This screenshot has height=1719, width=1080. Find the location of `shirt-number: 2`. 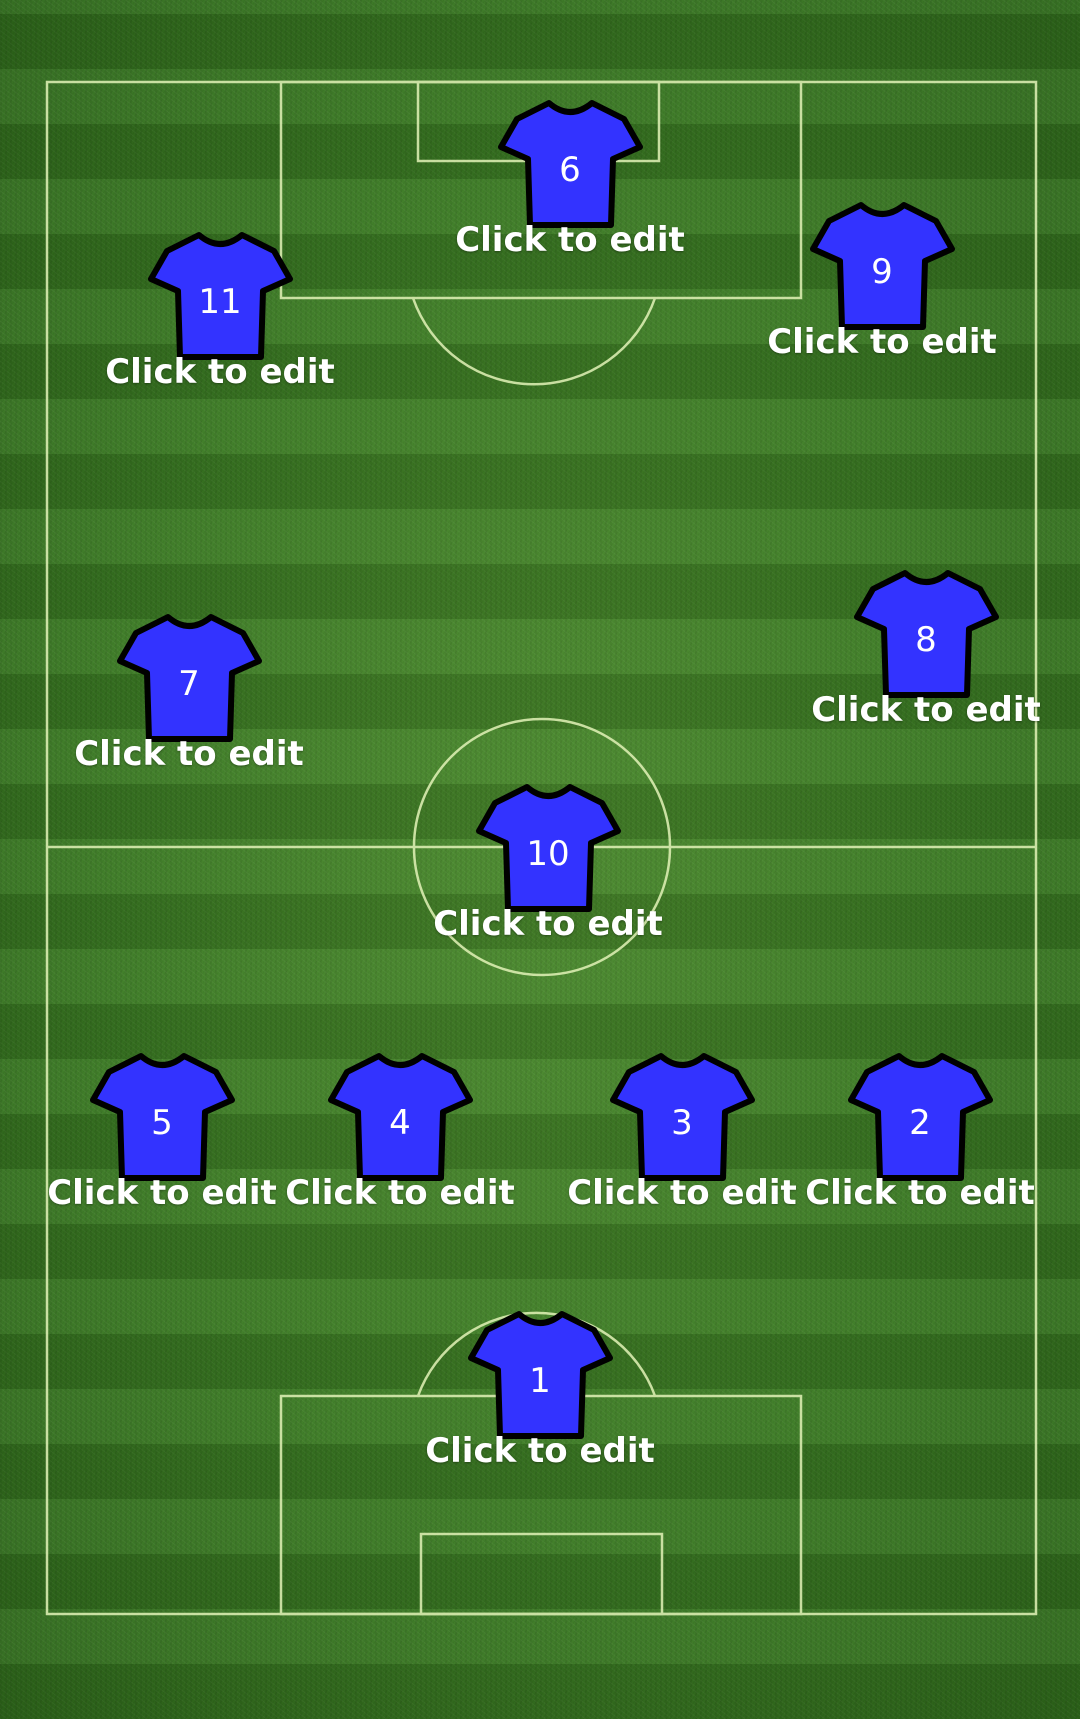

shirt-number: 2 is located at coordinates (920, 1123).